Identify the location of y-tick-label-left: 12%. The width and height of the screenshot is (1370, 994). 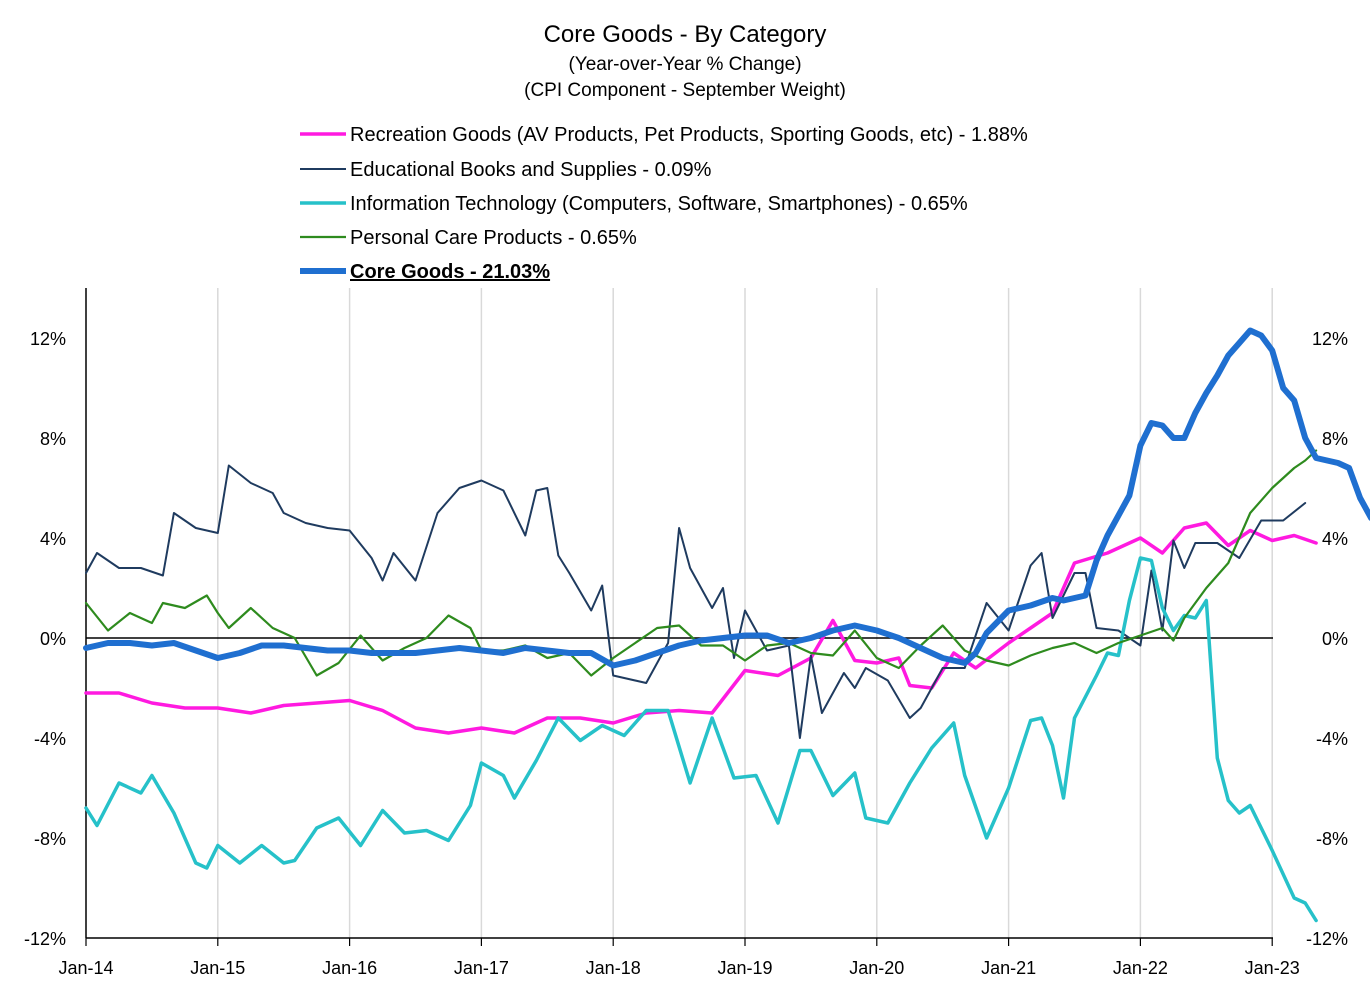
(48, 339).